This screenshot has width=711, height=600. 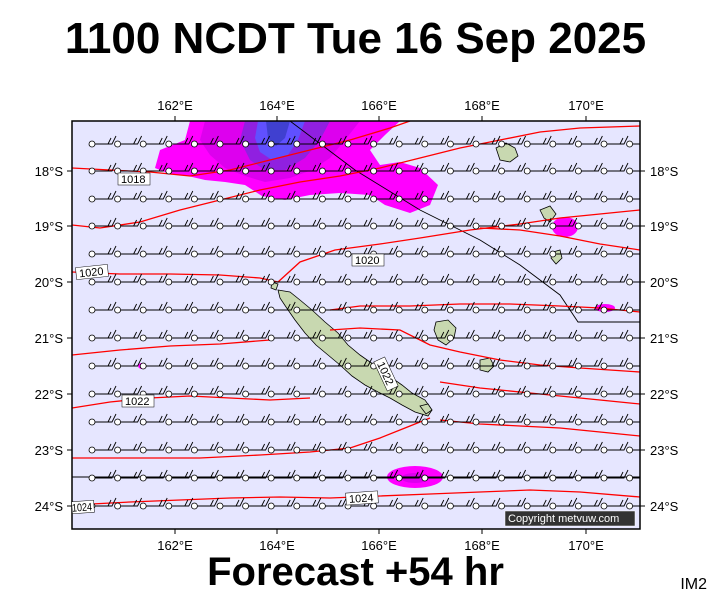 I want to click on left-lat-label: 18°S, so click(x=49, y=171).